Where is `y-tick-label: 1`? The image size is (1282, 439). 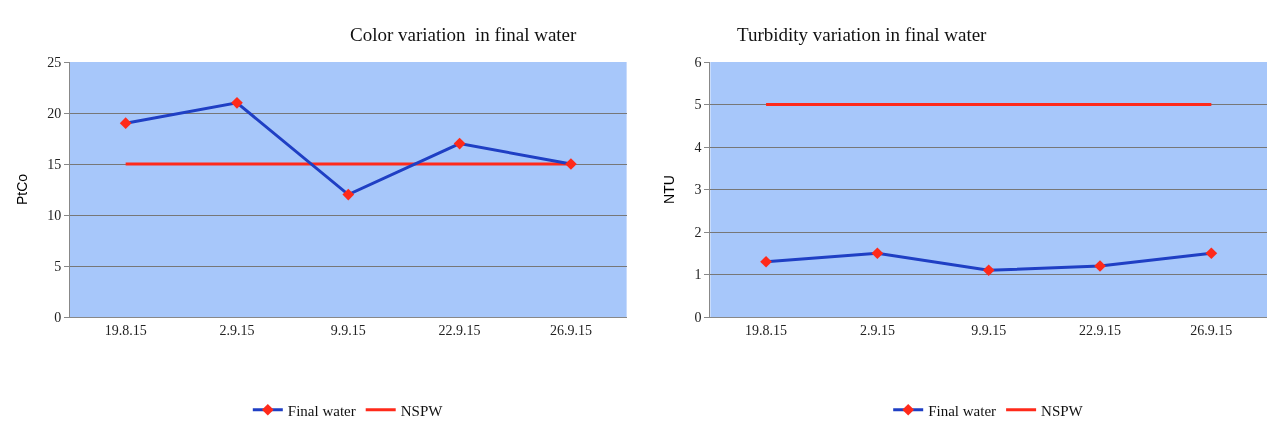
y-tick-label: 1 is located at coordinates (698, 275).